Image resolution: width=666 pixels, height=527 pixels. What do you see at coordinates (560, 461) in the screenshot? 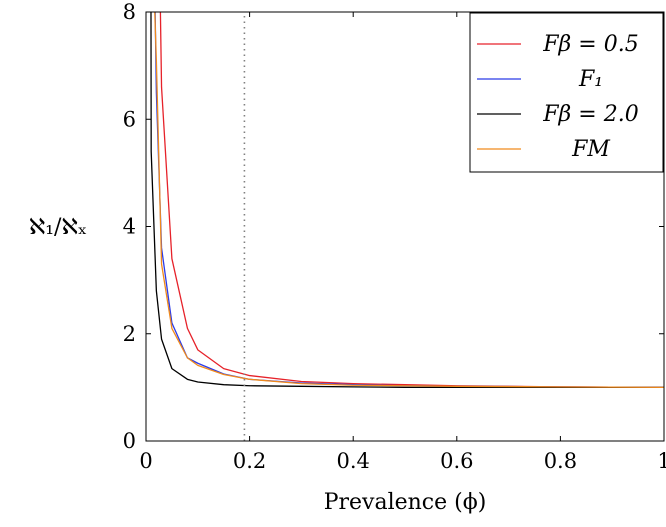
I see `x-tick-label: 0.8` at bounding box center [560, 461].